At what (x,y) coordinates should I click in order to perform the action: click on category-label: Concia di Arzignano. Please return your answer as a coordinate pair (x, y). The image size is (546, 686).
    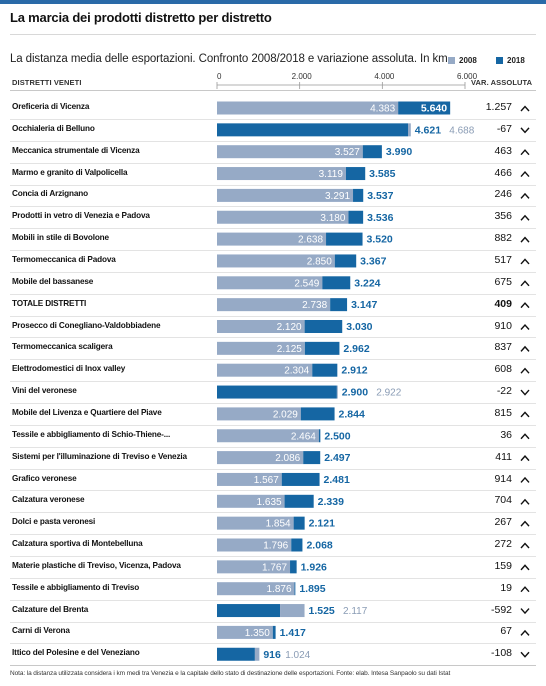
    Looking at the image, I should click on (50, 194).